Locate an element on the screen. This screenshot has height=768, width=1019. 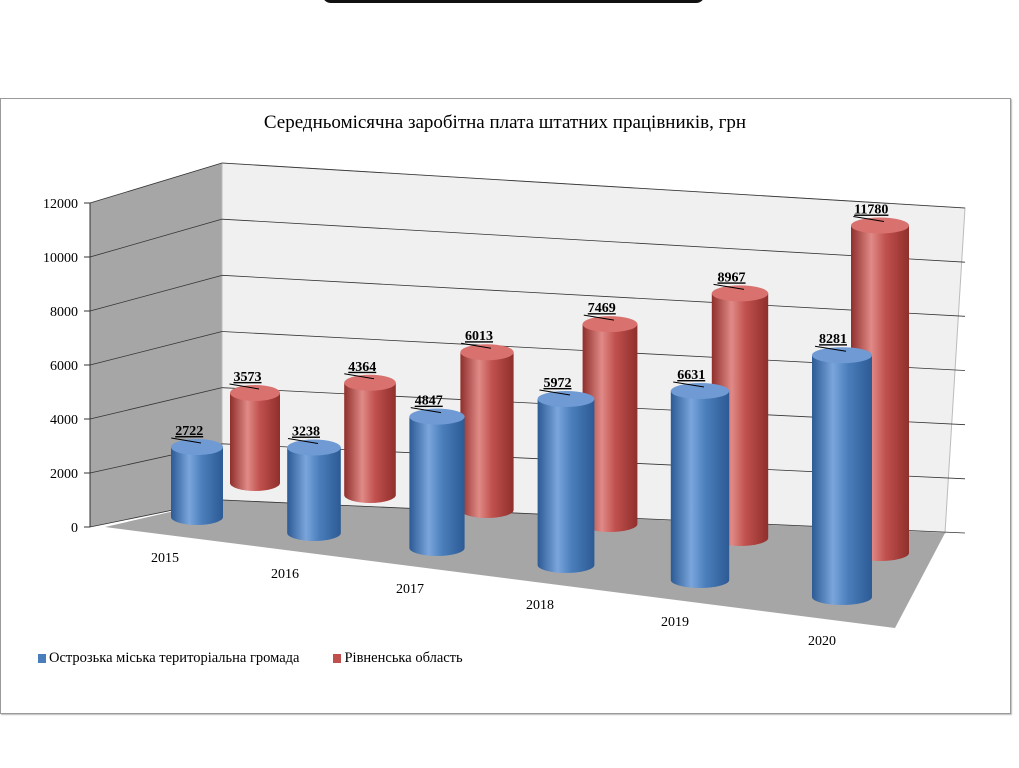
data-label: 3573 is located at coordinates (248, 377).